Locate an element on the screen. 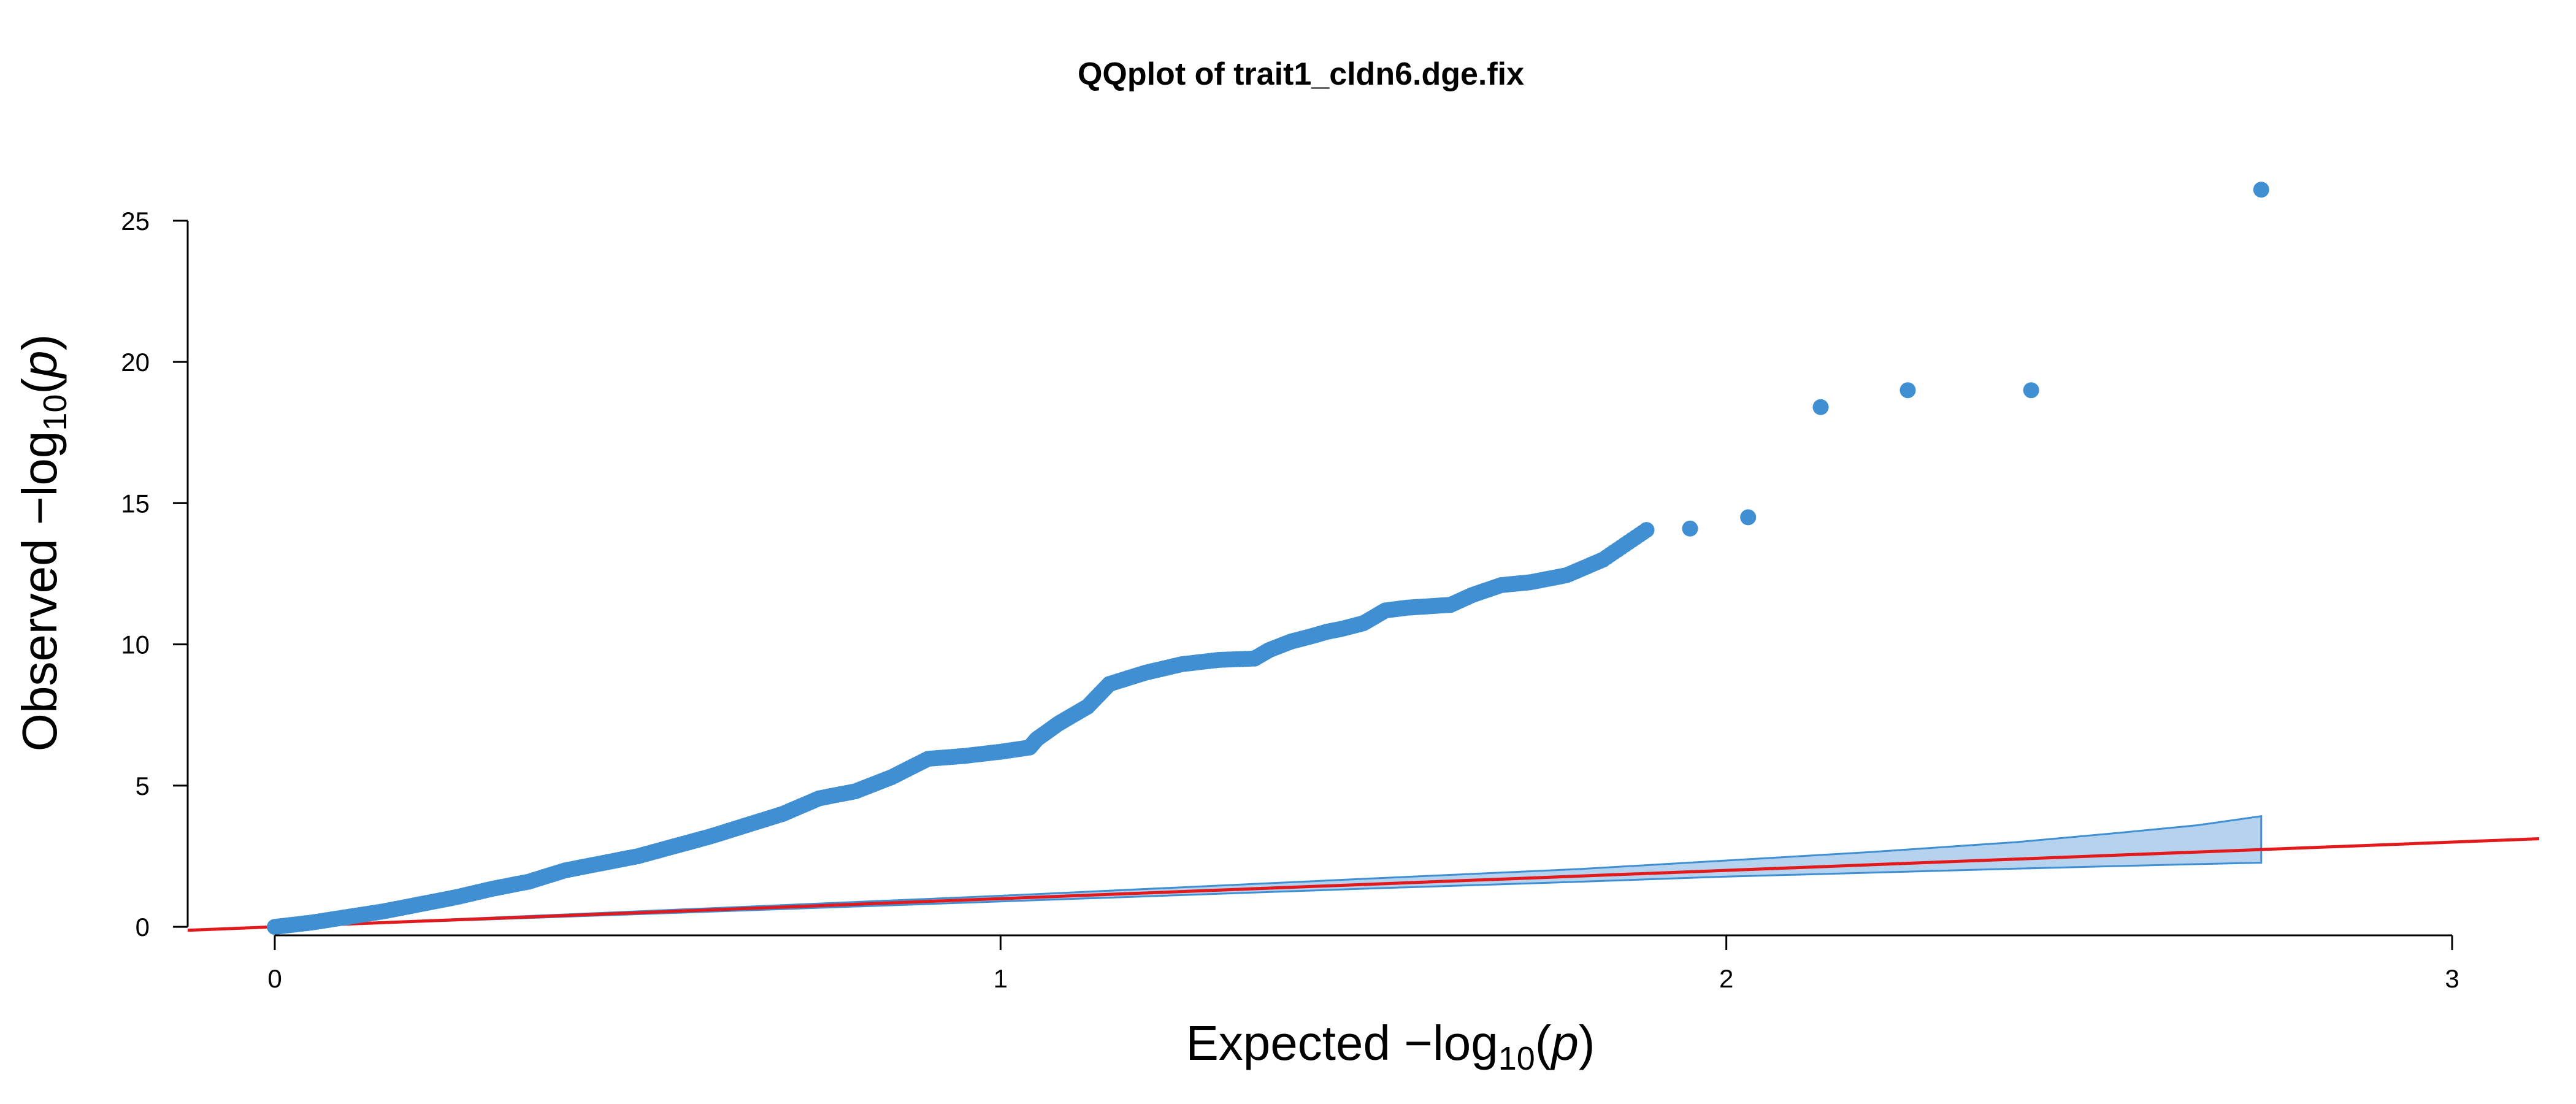 This screenshot has width=2576, height=1104. x-axis-title-variable: p is located at coordinates (1564, 1043).